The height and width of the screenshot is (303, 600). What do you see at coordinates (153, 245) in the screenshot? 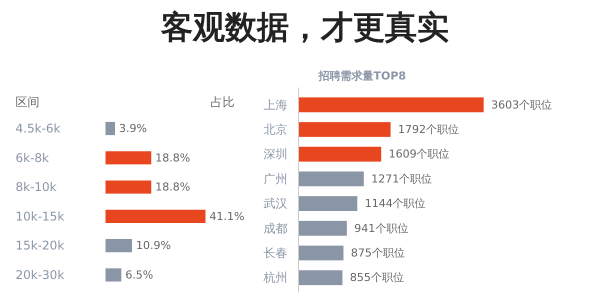
I see `data-label: 10.9%` at bounding box center [153, 245].